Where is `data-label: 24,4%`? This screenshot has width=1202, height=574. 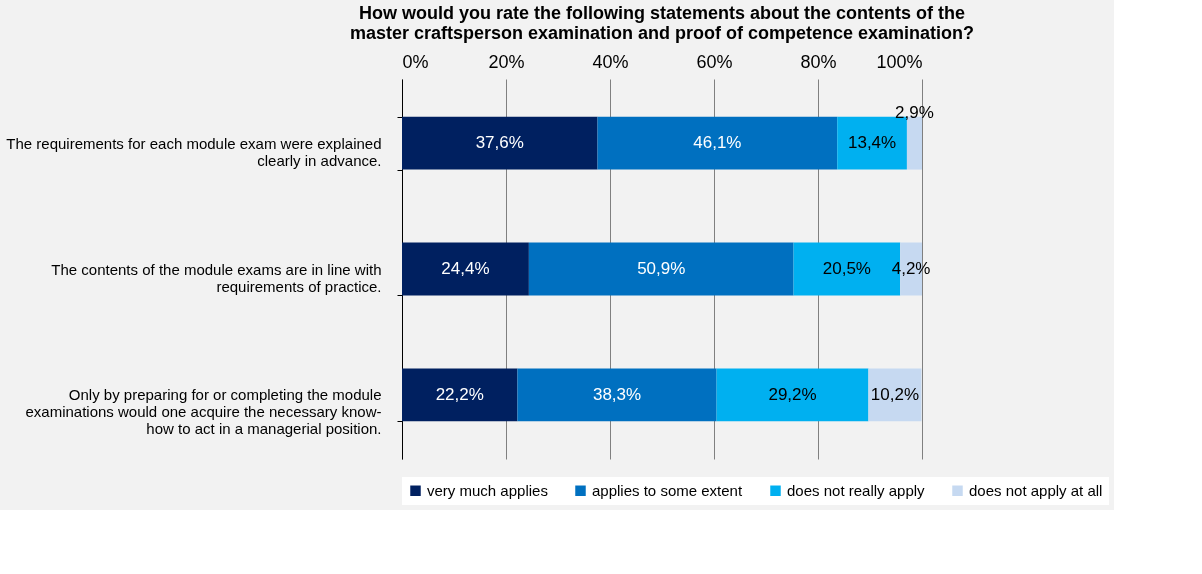 data-label: 24,4% is located at coordinates (465, 268).